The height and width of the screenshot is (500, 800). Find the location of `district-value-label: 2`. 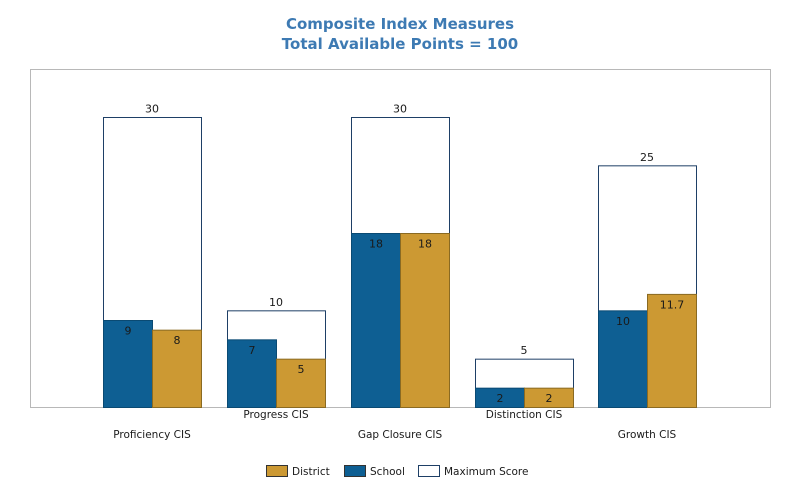

district-value-label: 2 is located at coordinates (549, 398).